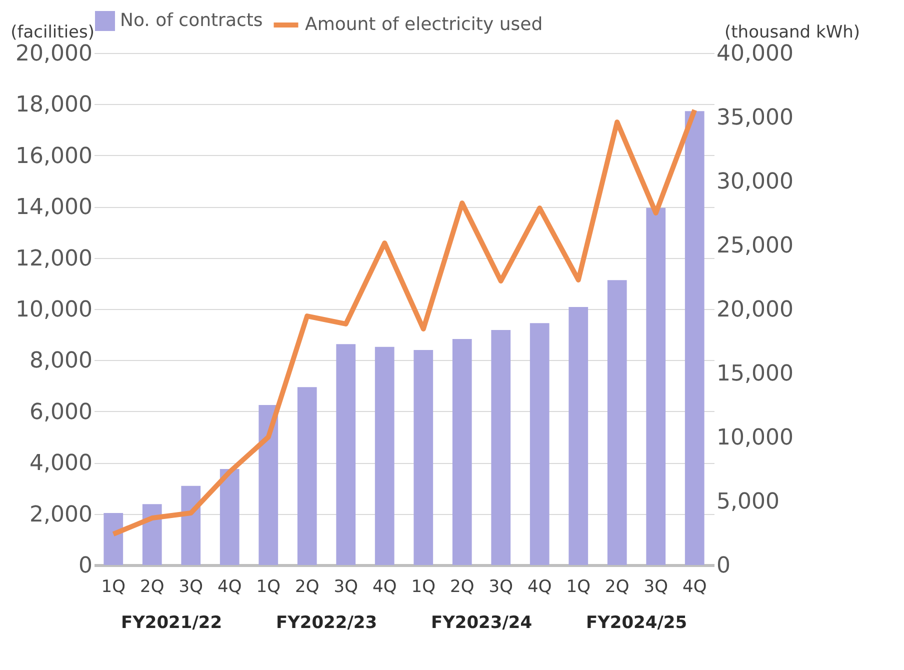  I want to click on y2-axis-title: (thousand kWh), so click(792, 32).